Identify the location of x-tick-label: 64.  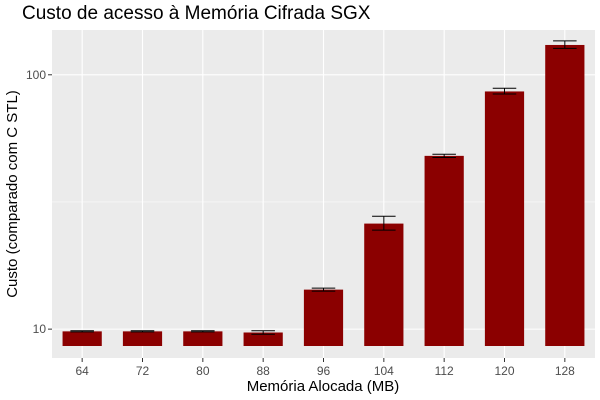
(82, 371).